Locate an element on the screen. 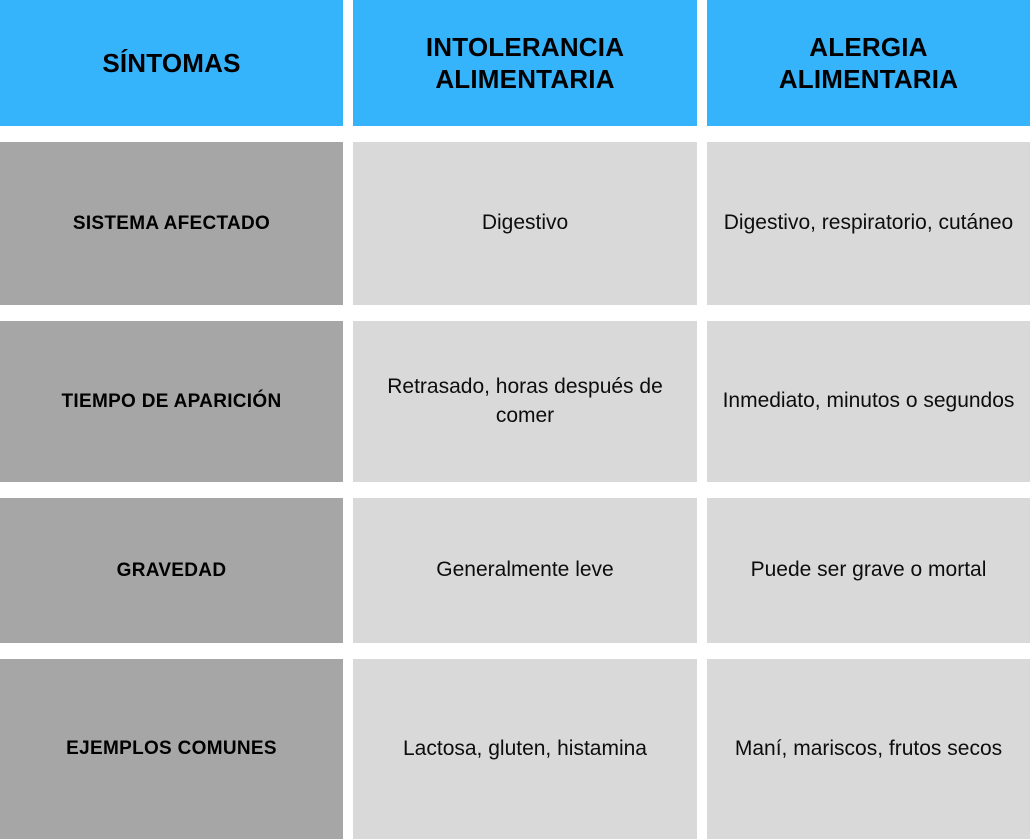  cell-intolerancia-ejemplos-comunes: Lactosa, gluten, histamina is located at coordinates (525, 749).